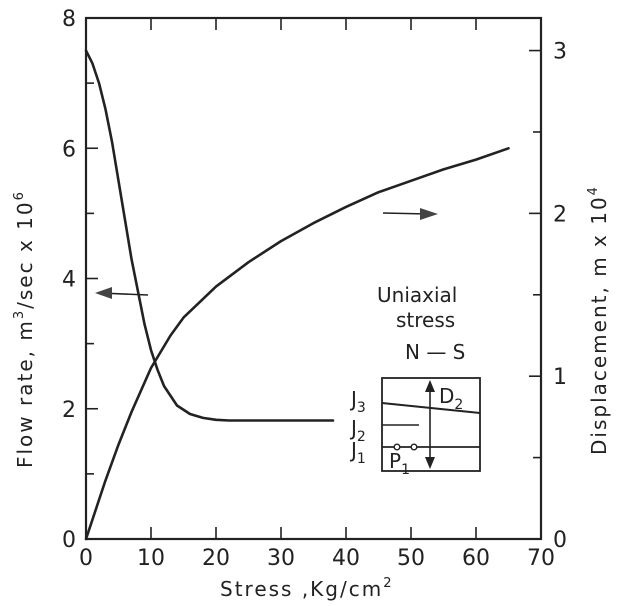  Describe the element at coordinates (410, 214) in the screenshot. I see `displacement-axis-arrow` at that location.